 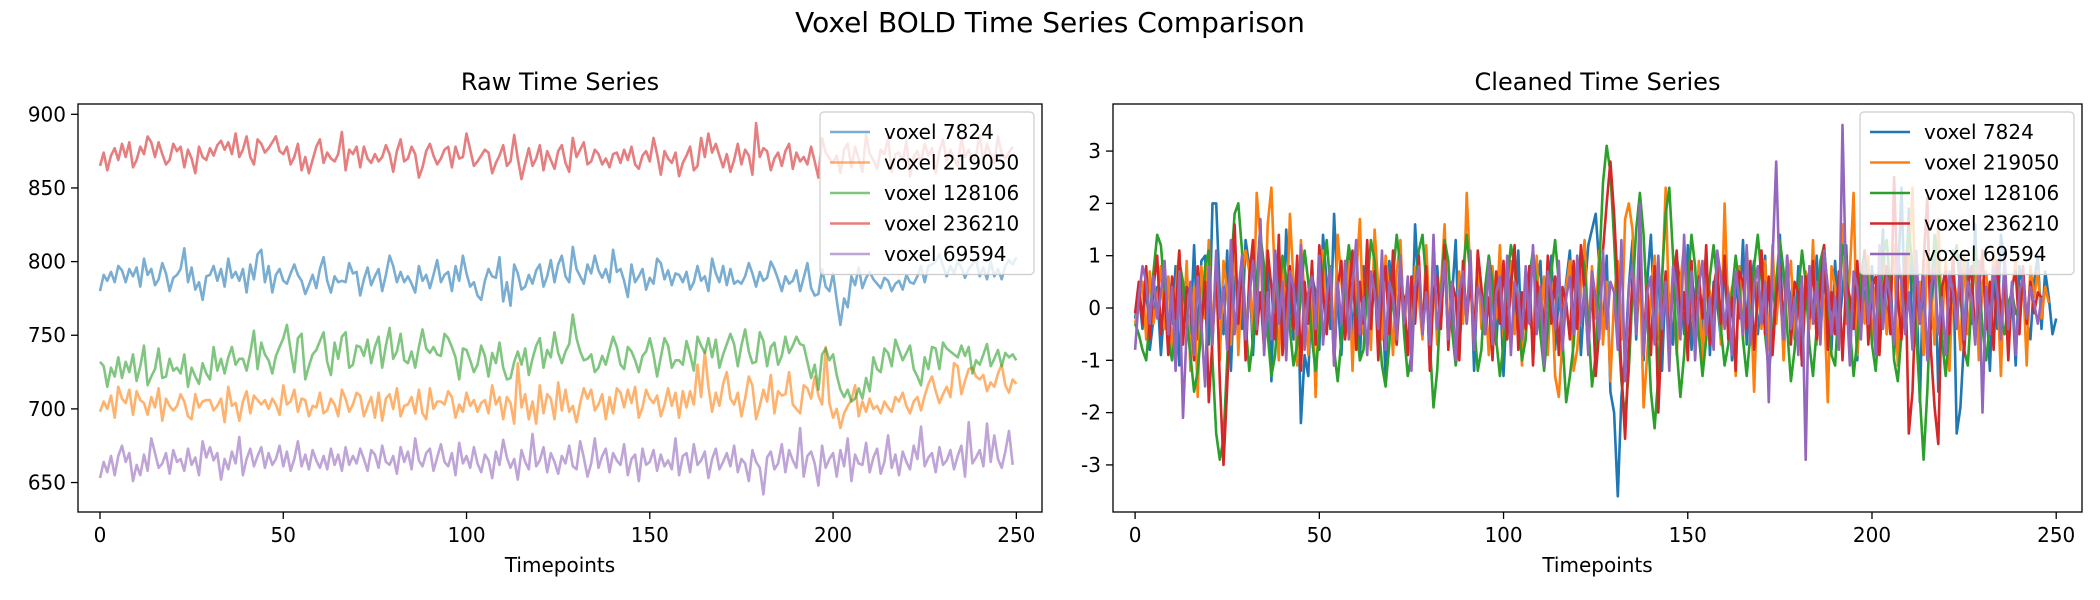 I want to click on y-tick-label: -3, so click(x=1091, y=465).